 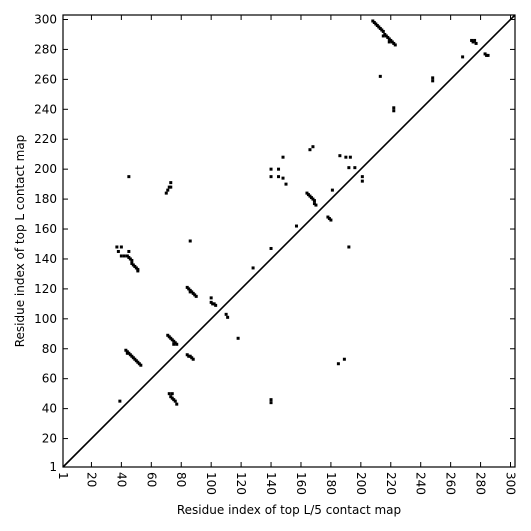 I want to click on x-tick-label: 240, so click(x=421, y=483).